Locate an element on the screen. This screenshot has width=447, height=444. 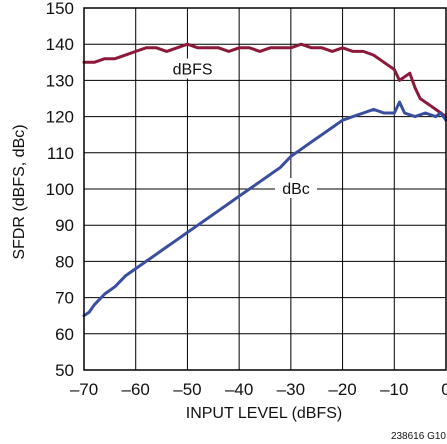
y-tick-label: 140 is located at coordinates (60, 44).